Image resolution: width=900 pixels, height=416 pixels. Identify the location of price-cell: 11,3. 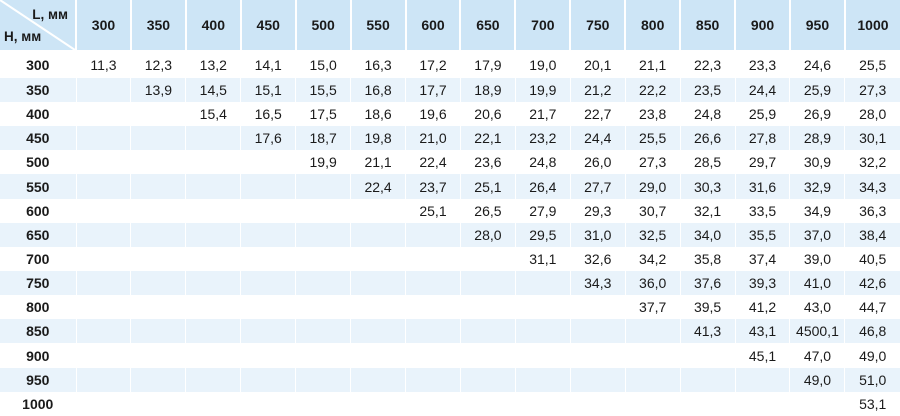
(104, 64).